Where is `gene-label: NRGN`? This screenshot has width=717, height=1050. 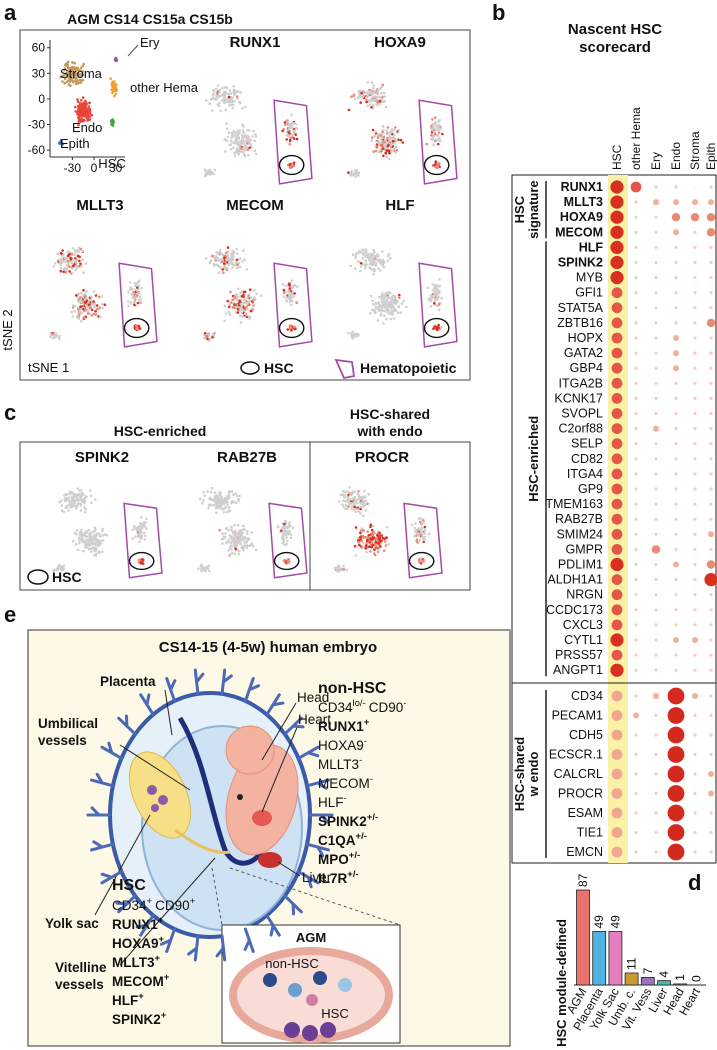 gene-label: NRGN is located at coordinates (584, 595).